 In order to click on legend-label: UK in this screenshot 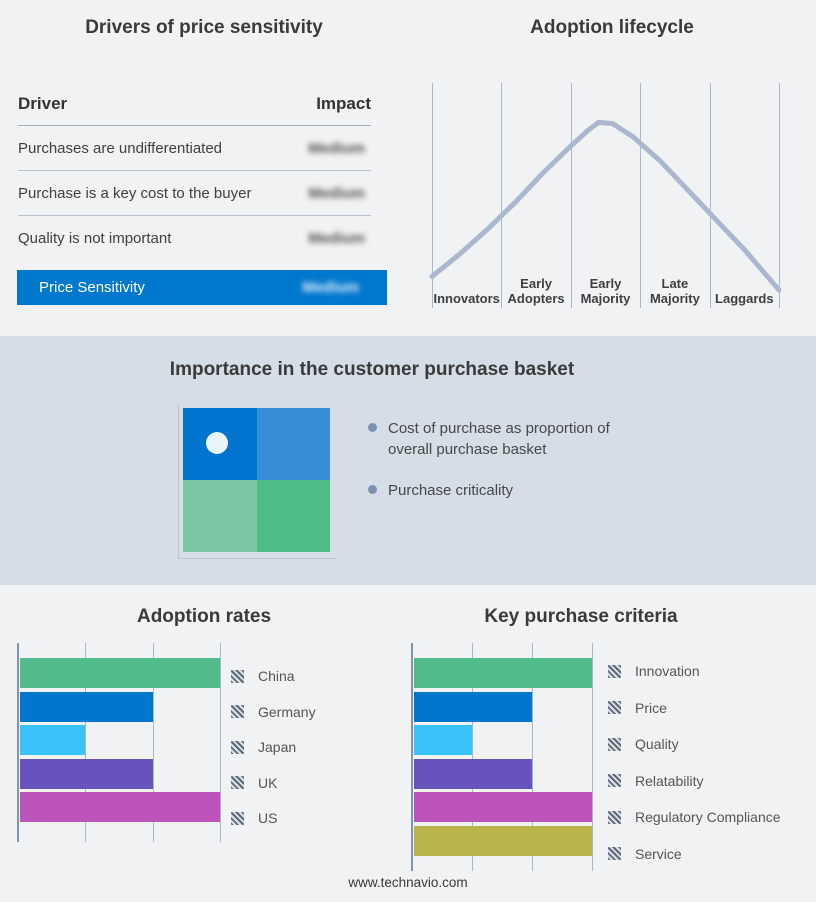, I will do `click(268, 782)`.